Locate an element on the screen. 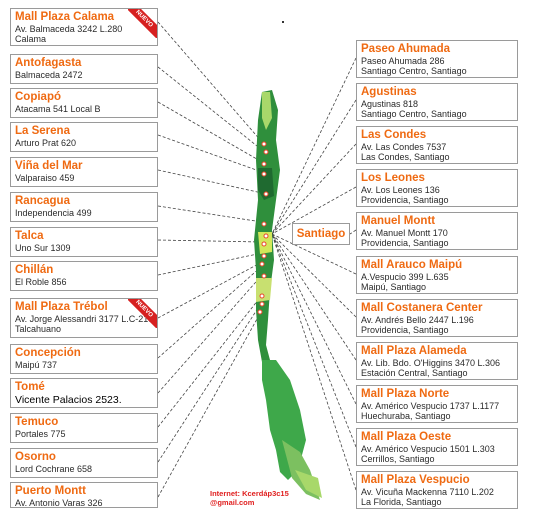 Image resolution: width=533 pixels, height=509 pixels. store-card-chillan: Chillán El Roble 856 is located at coordinates (84, 276).